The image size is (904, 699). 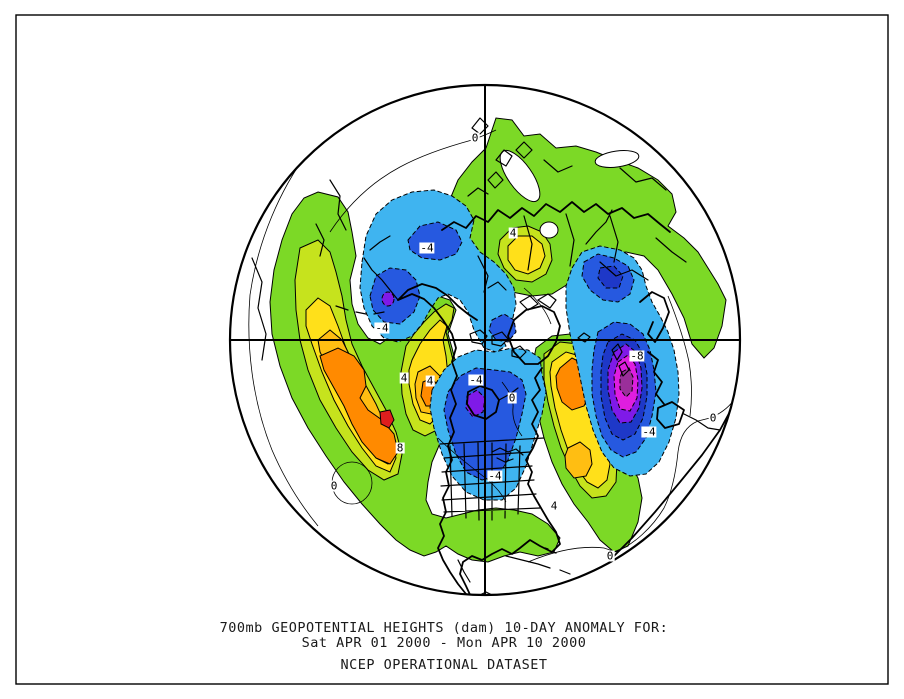 I want to click on bering-chukotka-coast, so click(x=381, y=268).